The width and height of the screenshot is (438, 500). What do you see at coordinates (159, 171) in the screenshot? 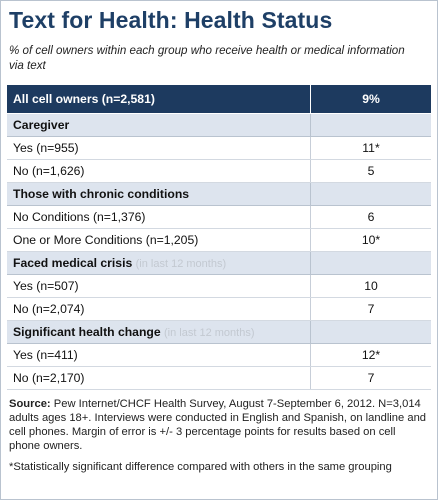
I see `row-label: No (n=1,626)` at bounding box center [159, 171].